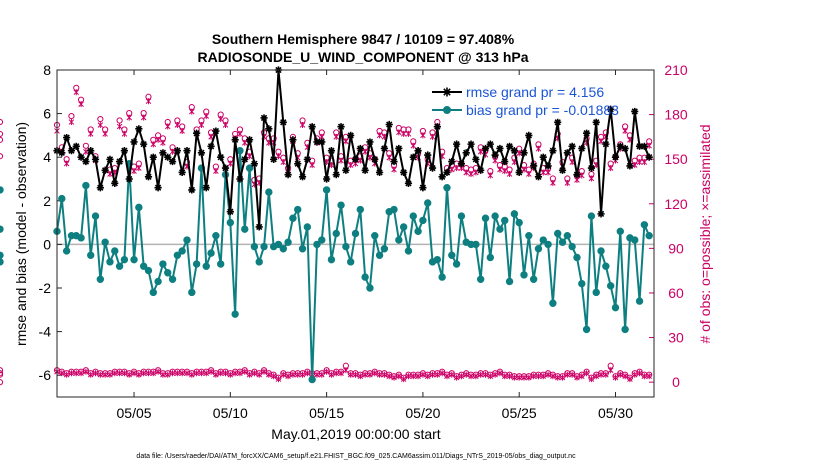  Describe the element at coordinates (230, 413) in the screenshot. I see `x-tick-label: 05/10` at that location.